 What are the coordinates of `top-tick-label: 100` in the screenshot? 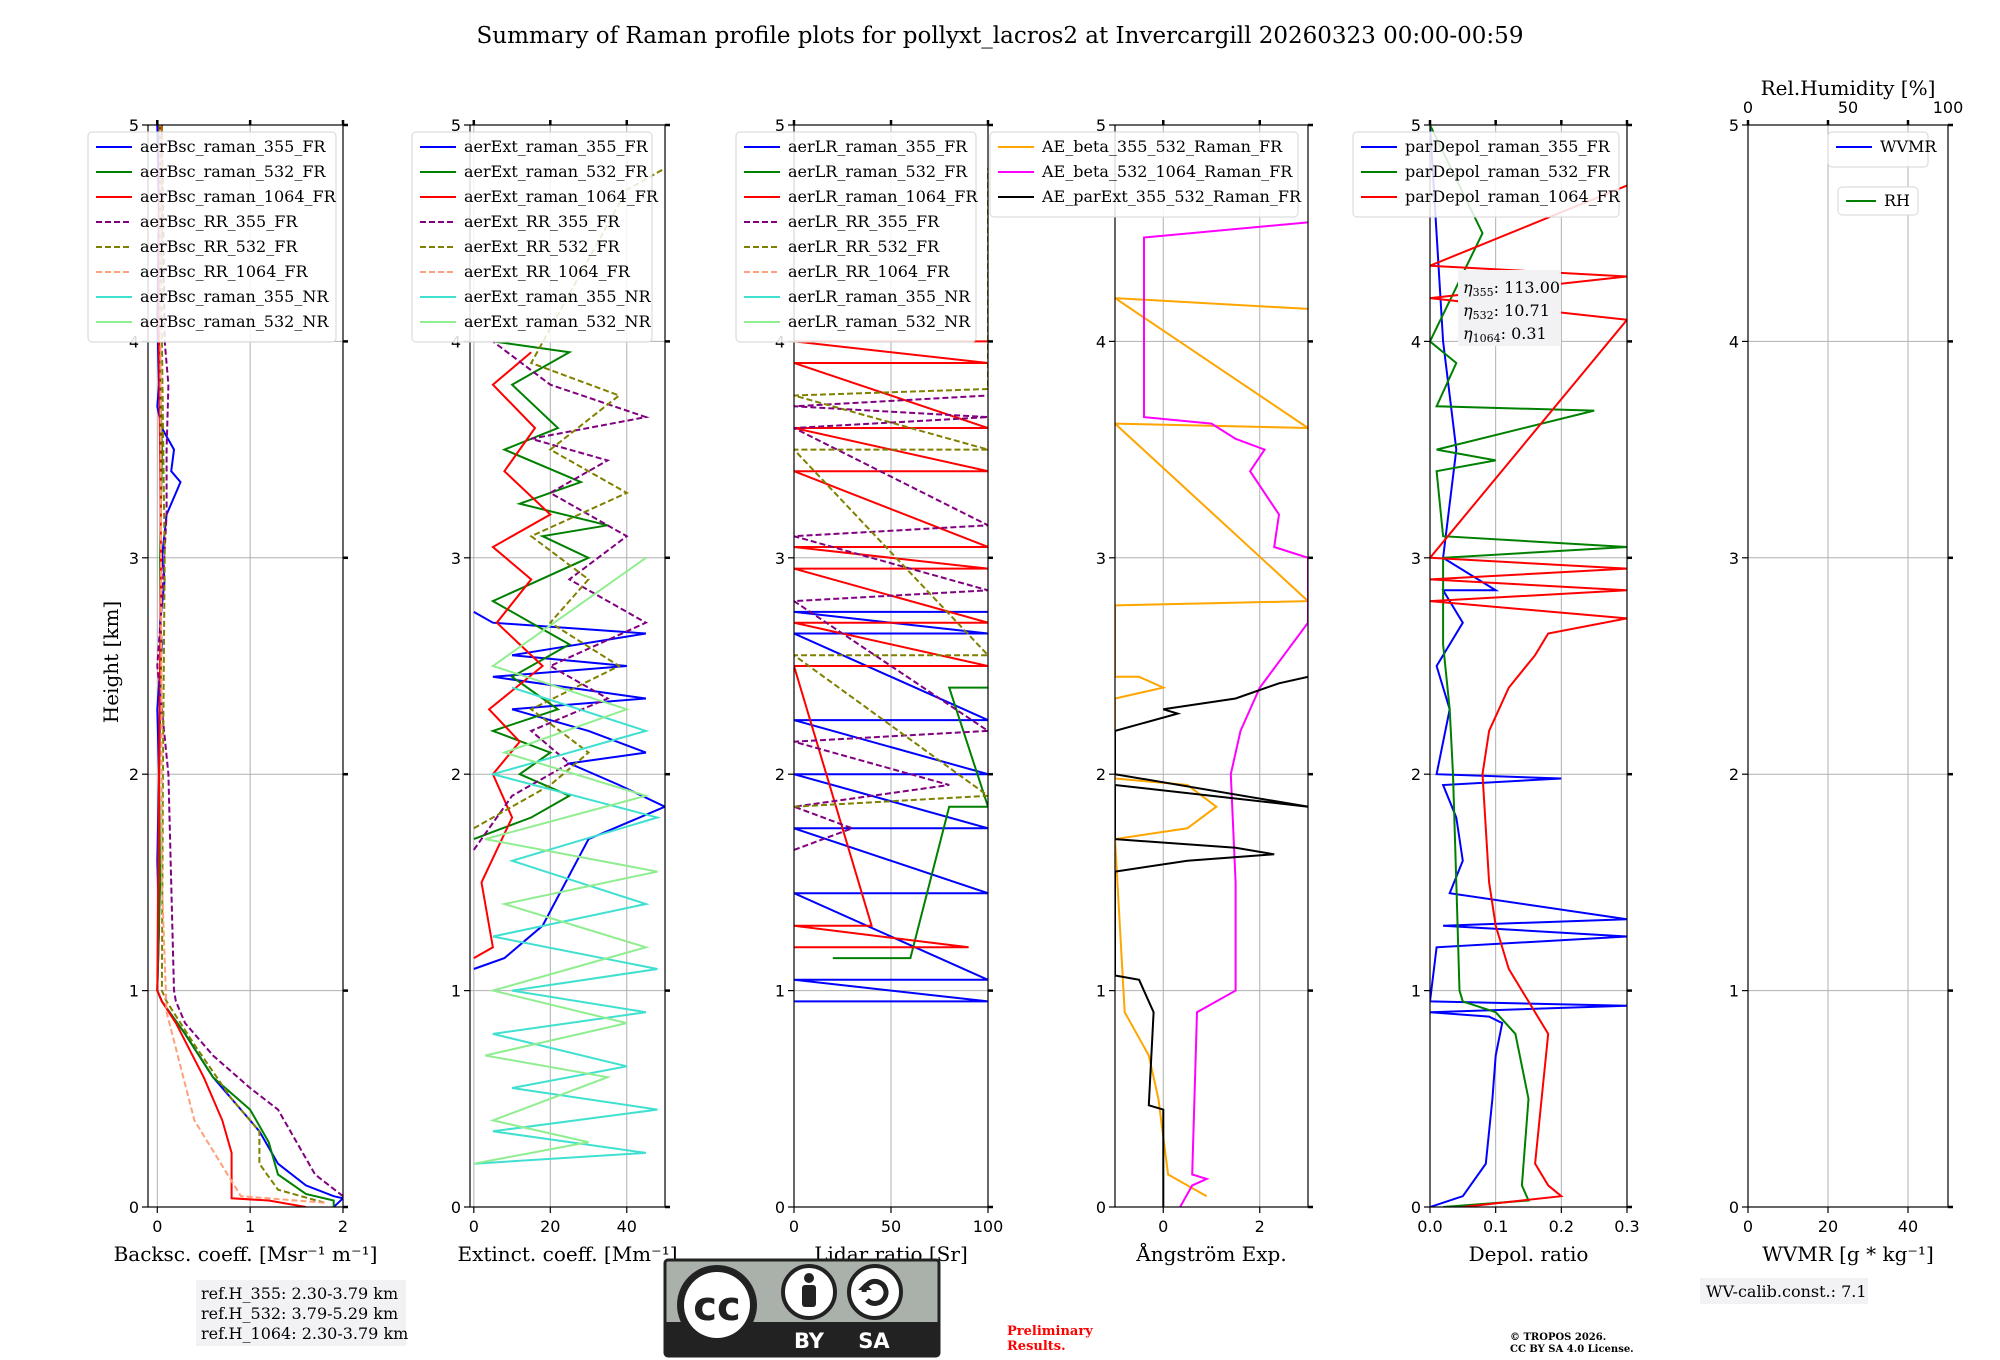 It's located at (1948, 107).